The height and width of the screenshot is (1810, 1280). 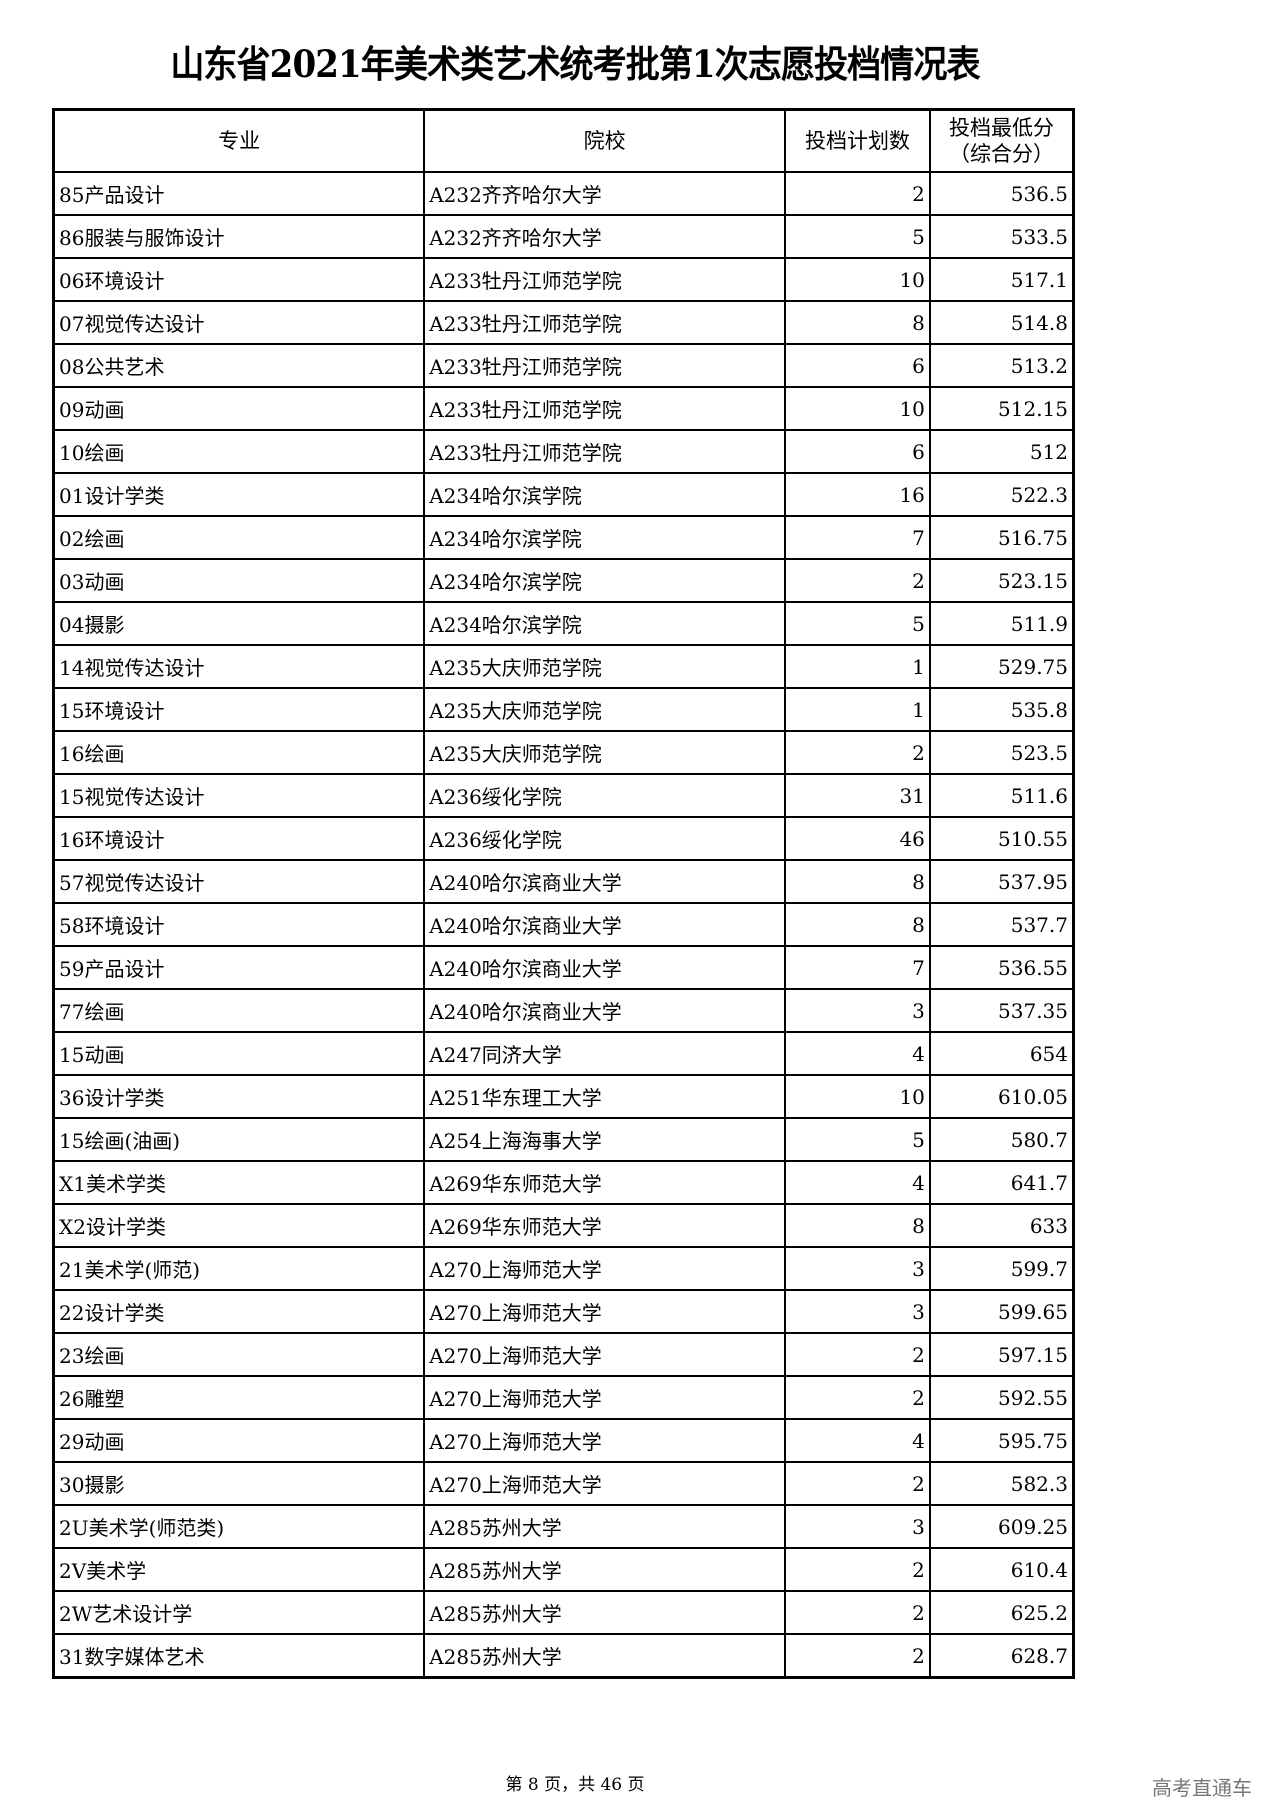 What do you see at coordinates (239, 1569) in the screenshot?
I see `cell-major: 2V美术学` at bounding box center [239, 1569].